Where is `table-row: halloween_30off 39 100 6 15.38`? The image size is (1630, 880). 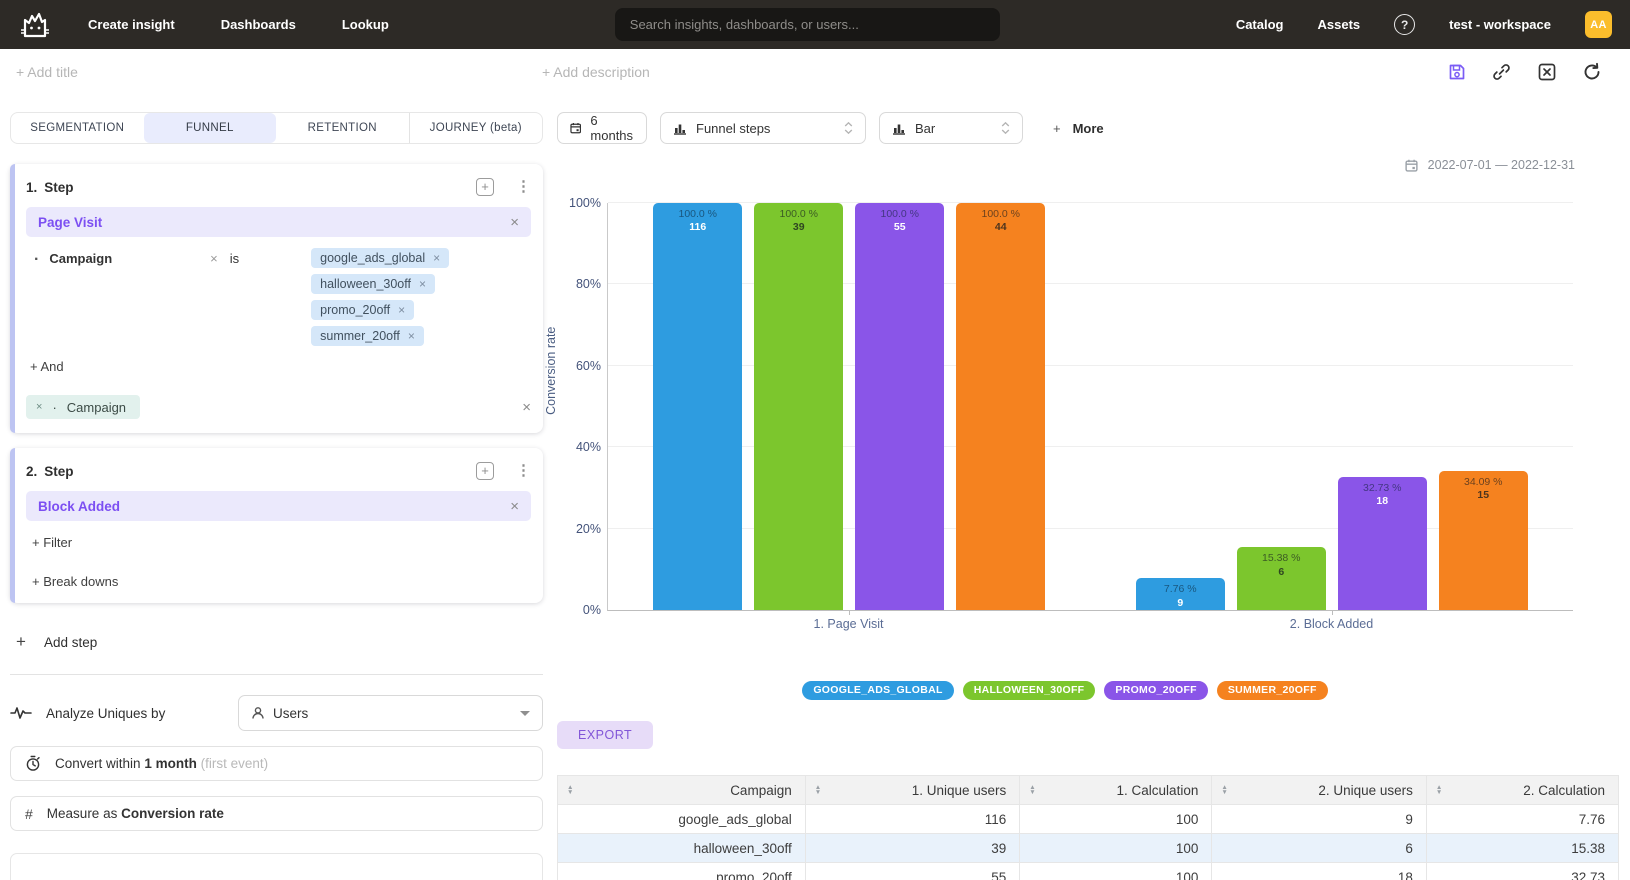 table-row: halloween_30off 39 100 6 15.38 is located at coordinates (1088, 848).